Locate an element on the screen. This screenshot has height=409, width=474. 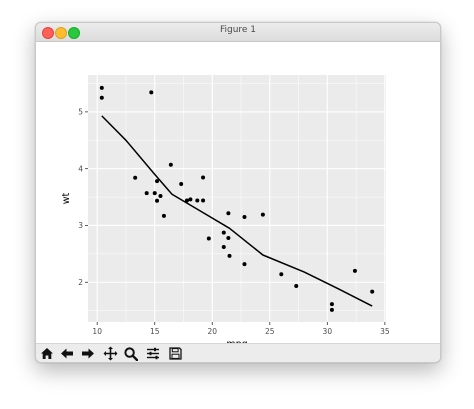
subplots-button is located at coordinates (153, 353).